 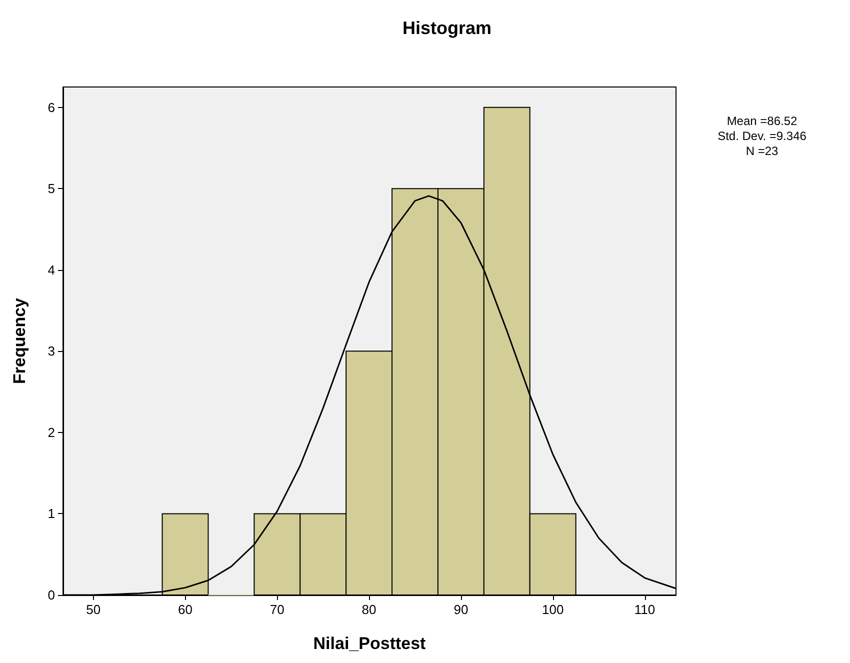 I want to click on y-tick-label: 0, so click(x=51, y=595).